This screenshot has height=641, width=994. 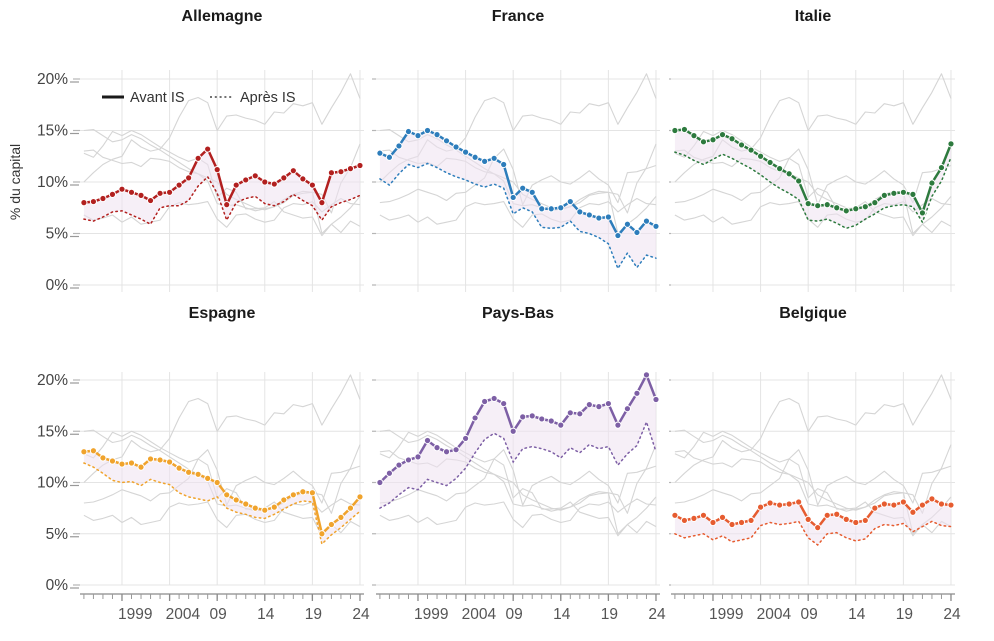 I want to click on panel-plot-belgique: 1999 2004 09 14 19 24, so click(x=815, y=497).